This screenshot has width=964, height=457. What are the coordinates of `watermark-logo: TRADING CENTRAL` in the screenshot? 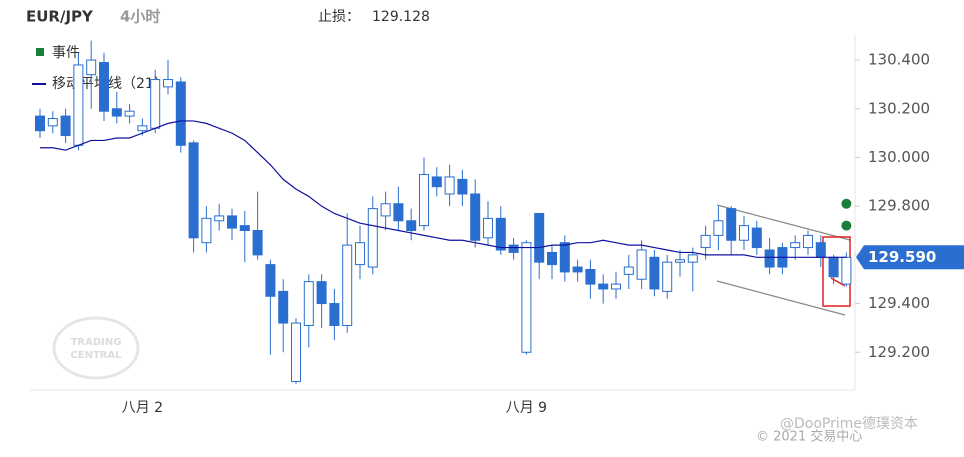 It's located at (96, 348).